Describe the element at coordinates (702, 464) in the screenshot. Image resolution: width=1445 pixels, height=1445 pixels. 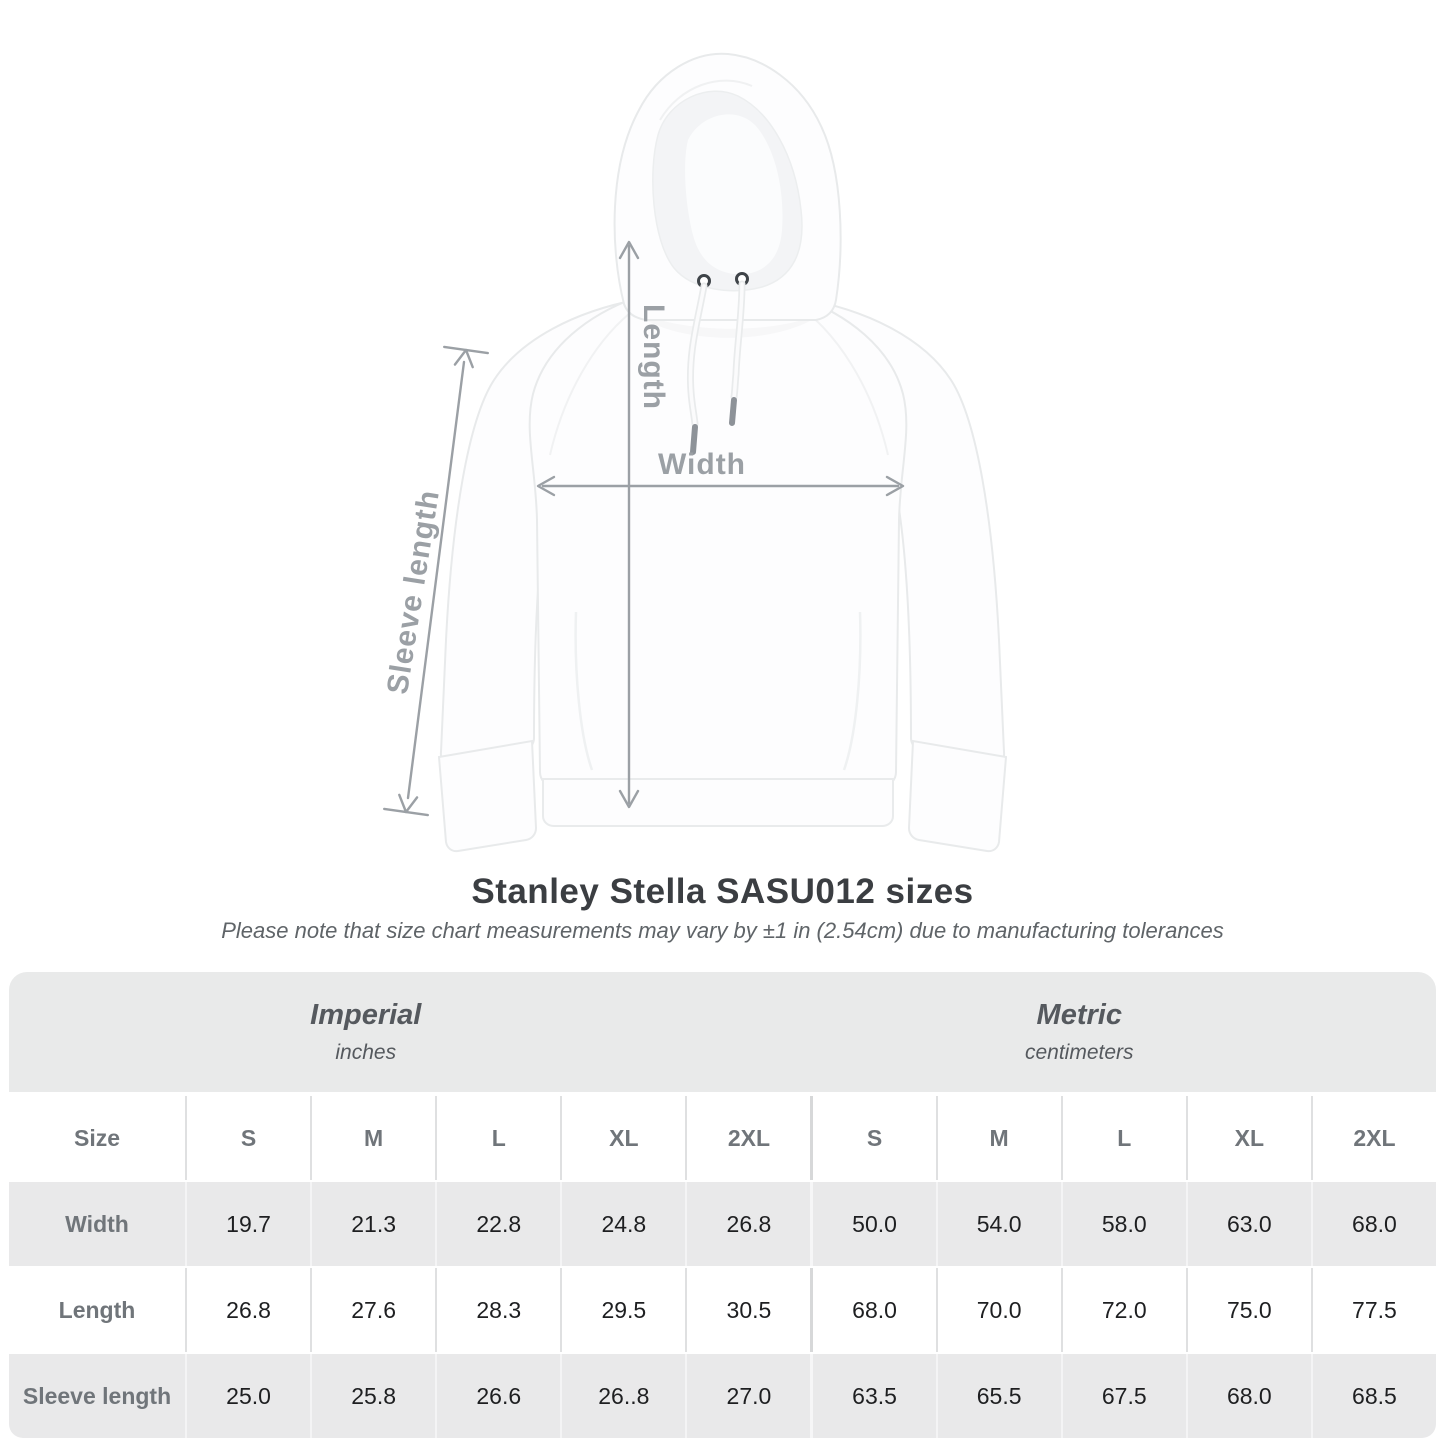
I see `width-dimension-label: Width` at that location.